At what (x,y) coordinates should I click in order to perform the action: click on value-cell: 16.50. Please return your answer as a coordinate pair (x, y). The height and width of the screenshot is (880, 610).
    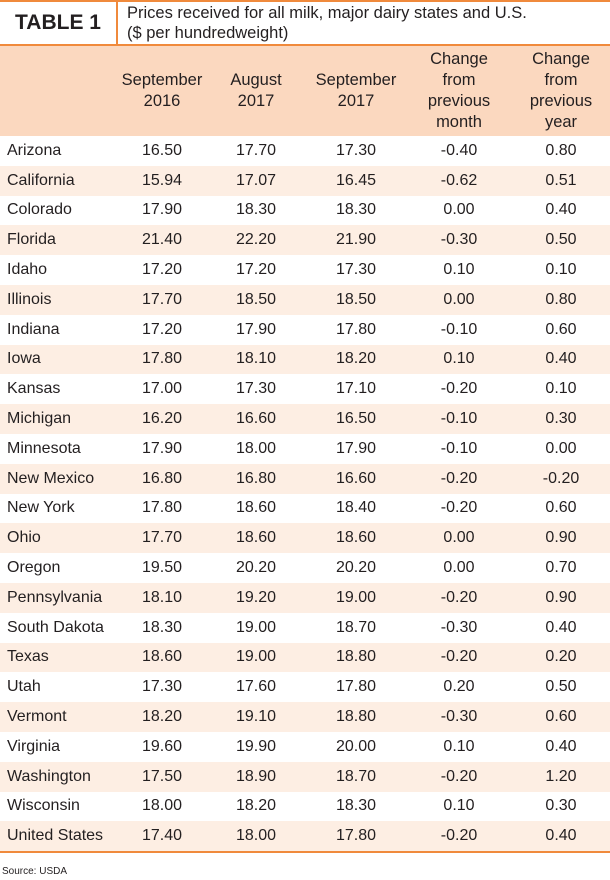
    Looking at the image, I should click on (162, 150).